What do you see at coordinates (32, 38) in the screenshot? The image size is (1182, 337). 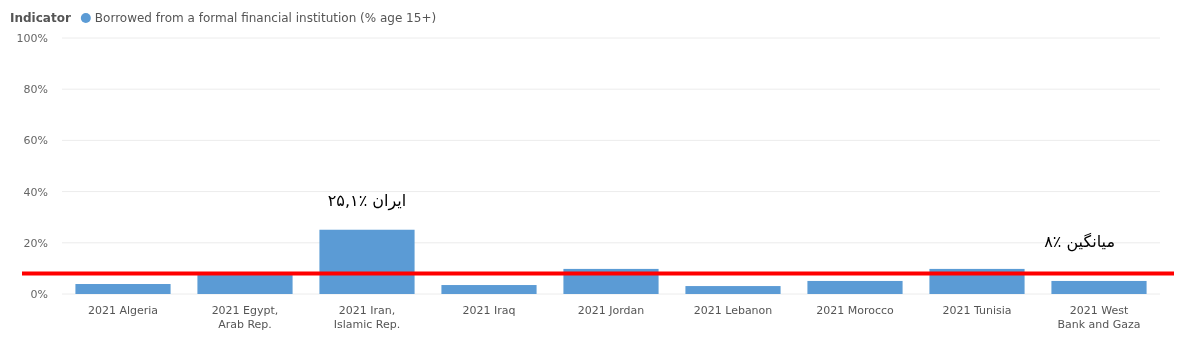 I see `y-tick-label: 100%` at bounding box center [32, 38].